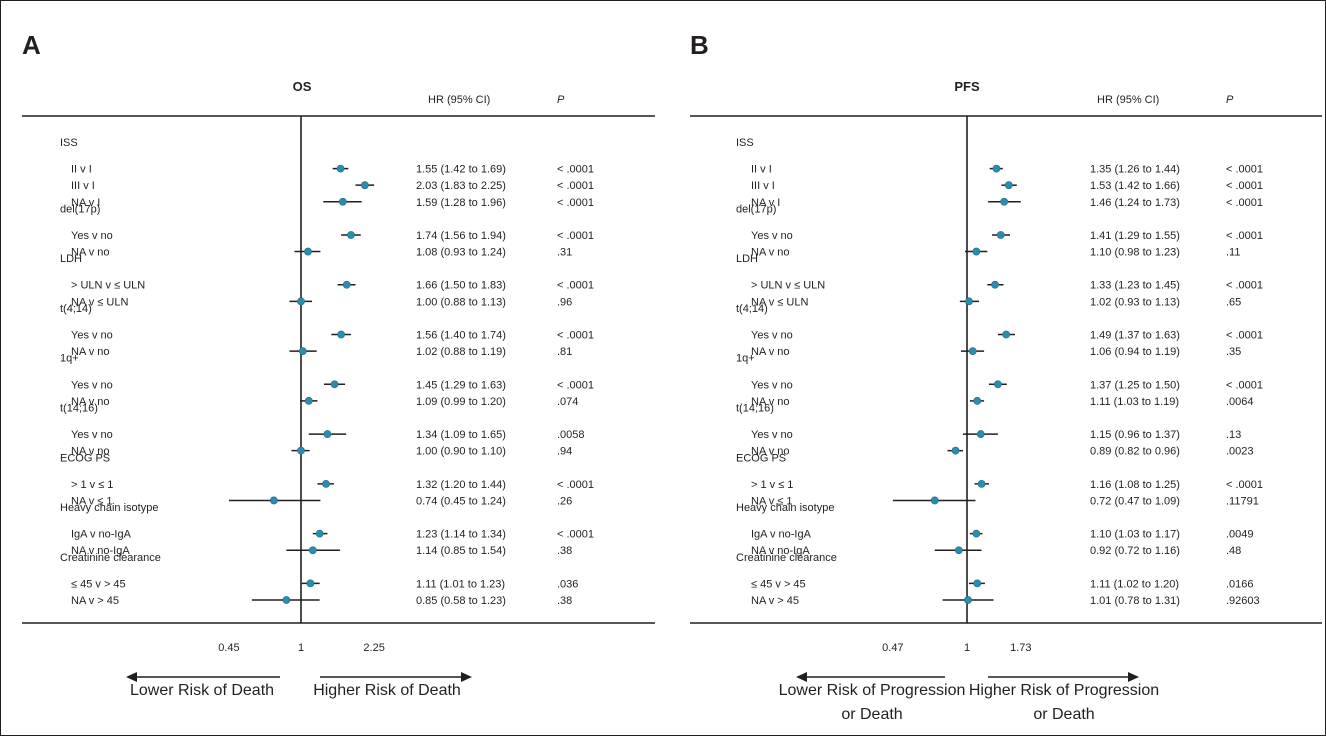 Image resolution: width=1326 pixels, height=736 pixels. I want to click on lower-risk-label: or Death, so click(871, 714).